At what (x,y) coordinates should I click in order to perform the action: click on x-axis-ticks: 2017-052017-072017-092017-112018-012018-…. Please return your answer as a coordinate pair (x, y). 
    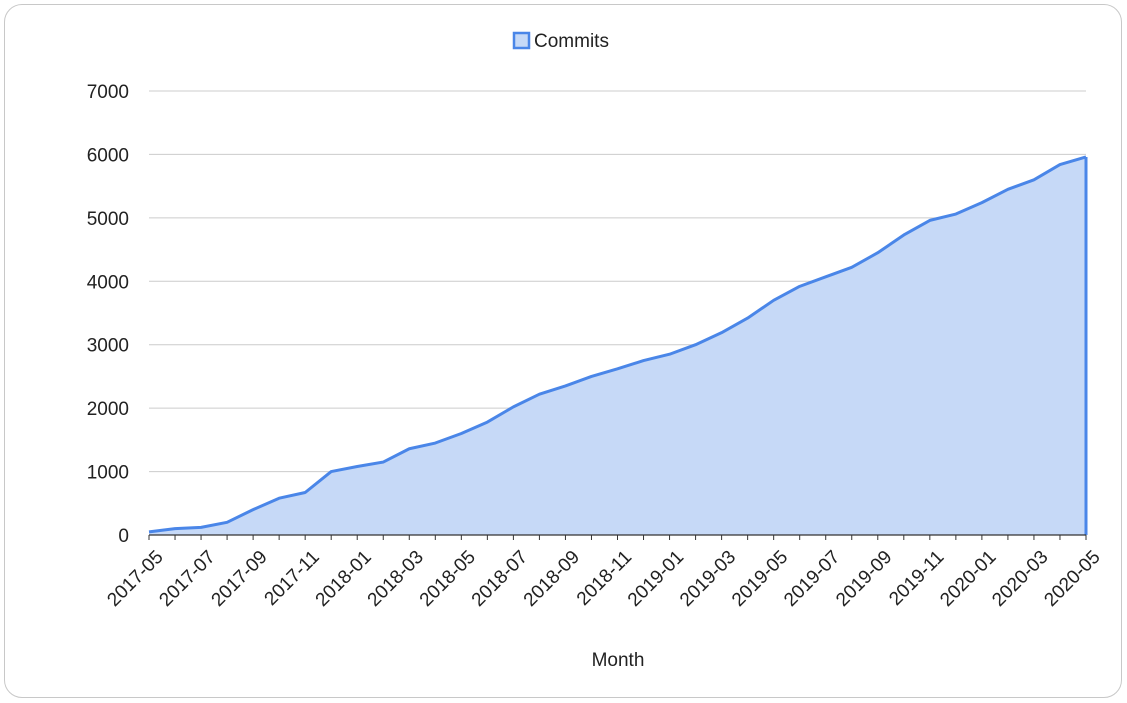
    Looking at the image, I should click on (603, 579).